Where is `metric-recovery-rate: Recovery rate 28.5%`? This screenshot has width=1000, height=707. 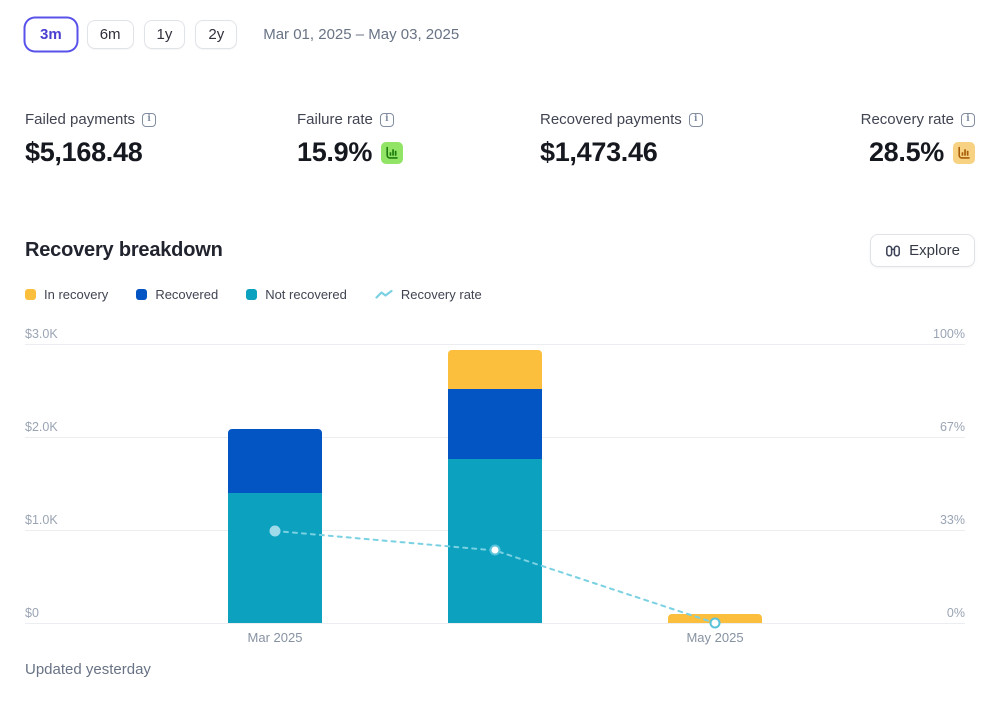 metric-recovery-rate: Recovery rate 28.5% is located at coordinates (918, 139).